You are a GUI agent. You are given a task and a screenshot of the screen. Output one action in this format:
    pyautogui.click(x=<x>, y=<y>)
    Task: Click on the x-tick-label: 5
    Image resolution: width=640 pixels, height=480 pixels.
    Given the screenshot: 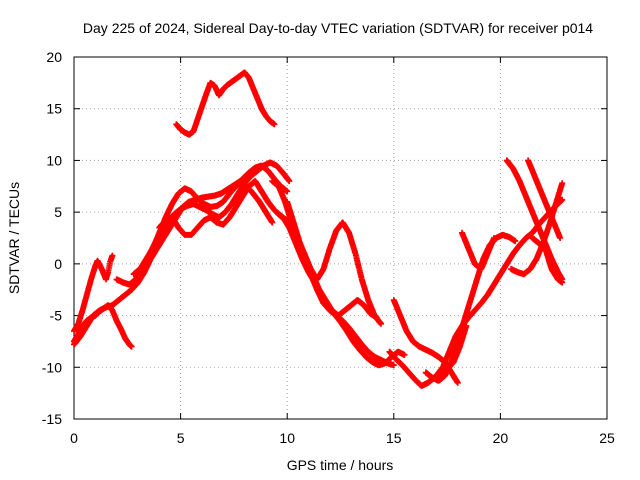 What is the action you would take?
    pyautogui.click(x=181, y=438)
    